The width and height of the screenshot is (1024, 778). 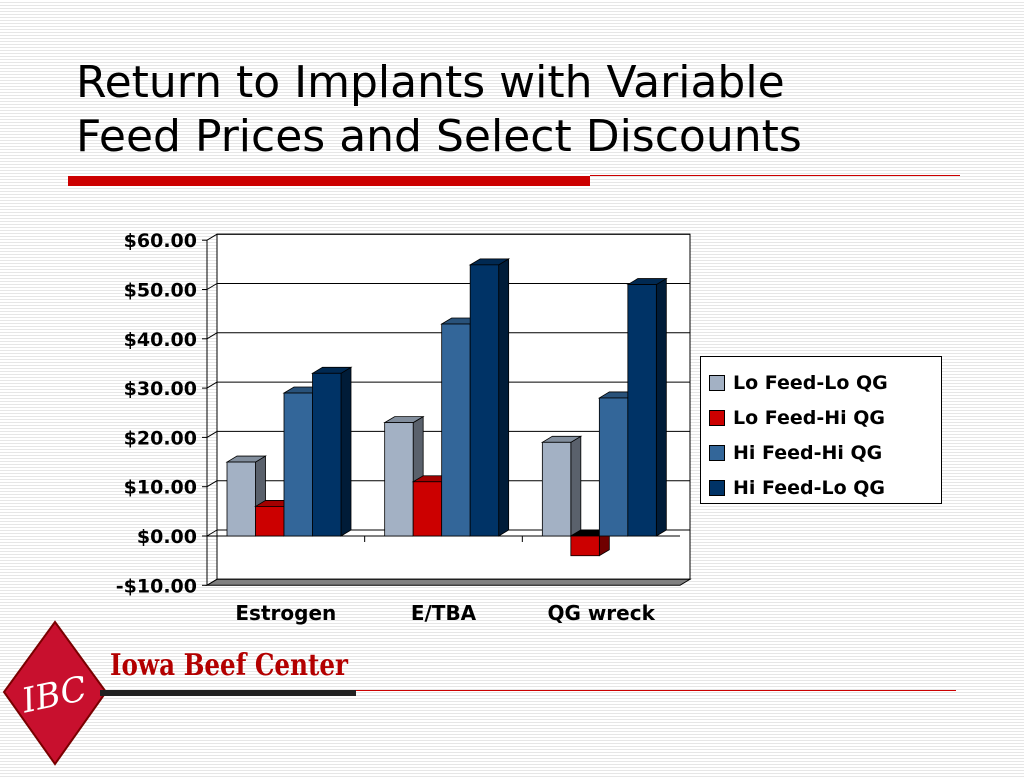 I want to click on legend-item: Lo Feed-Hi QG, so click(x=825, y=417).